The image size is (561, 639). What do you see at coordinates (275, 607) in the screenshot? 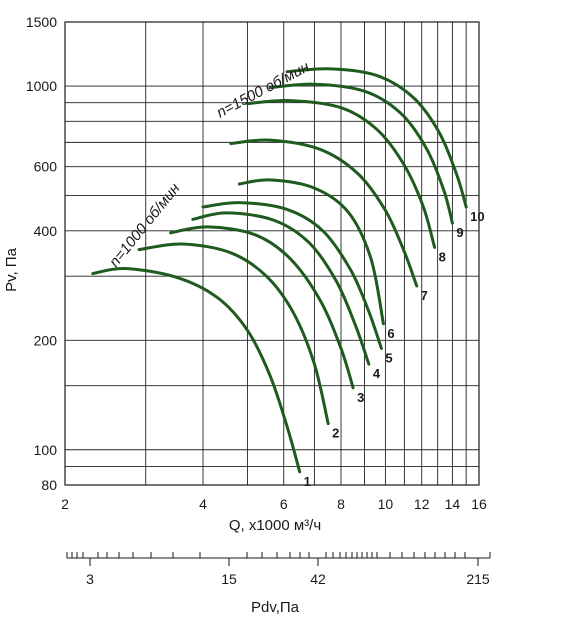
I see `pdv-axis-label: Pdv,Па` at bounding box center [275, 607].